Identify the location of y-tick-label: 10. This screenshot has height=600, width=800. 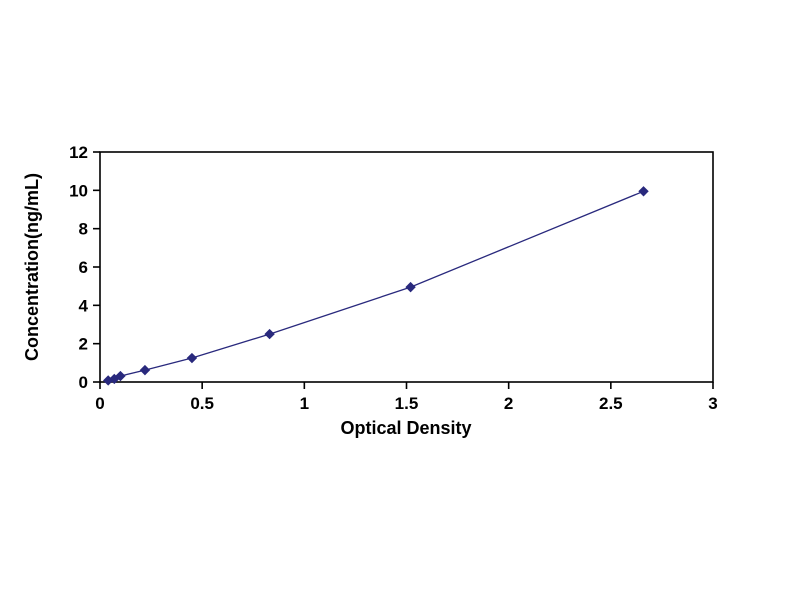
(78, 190).